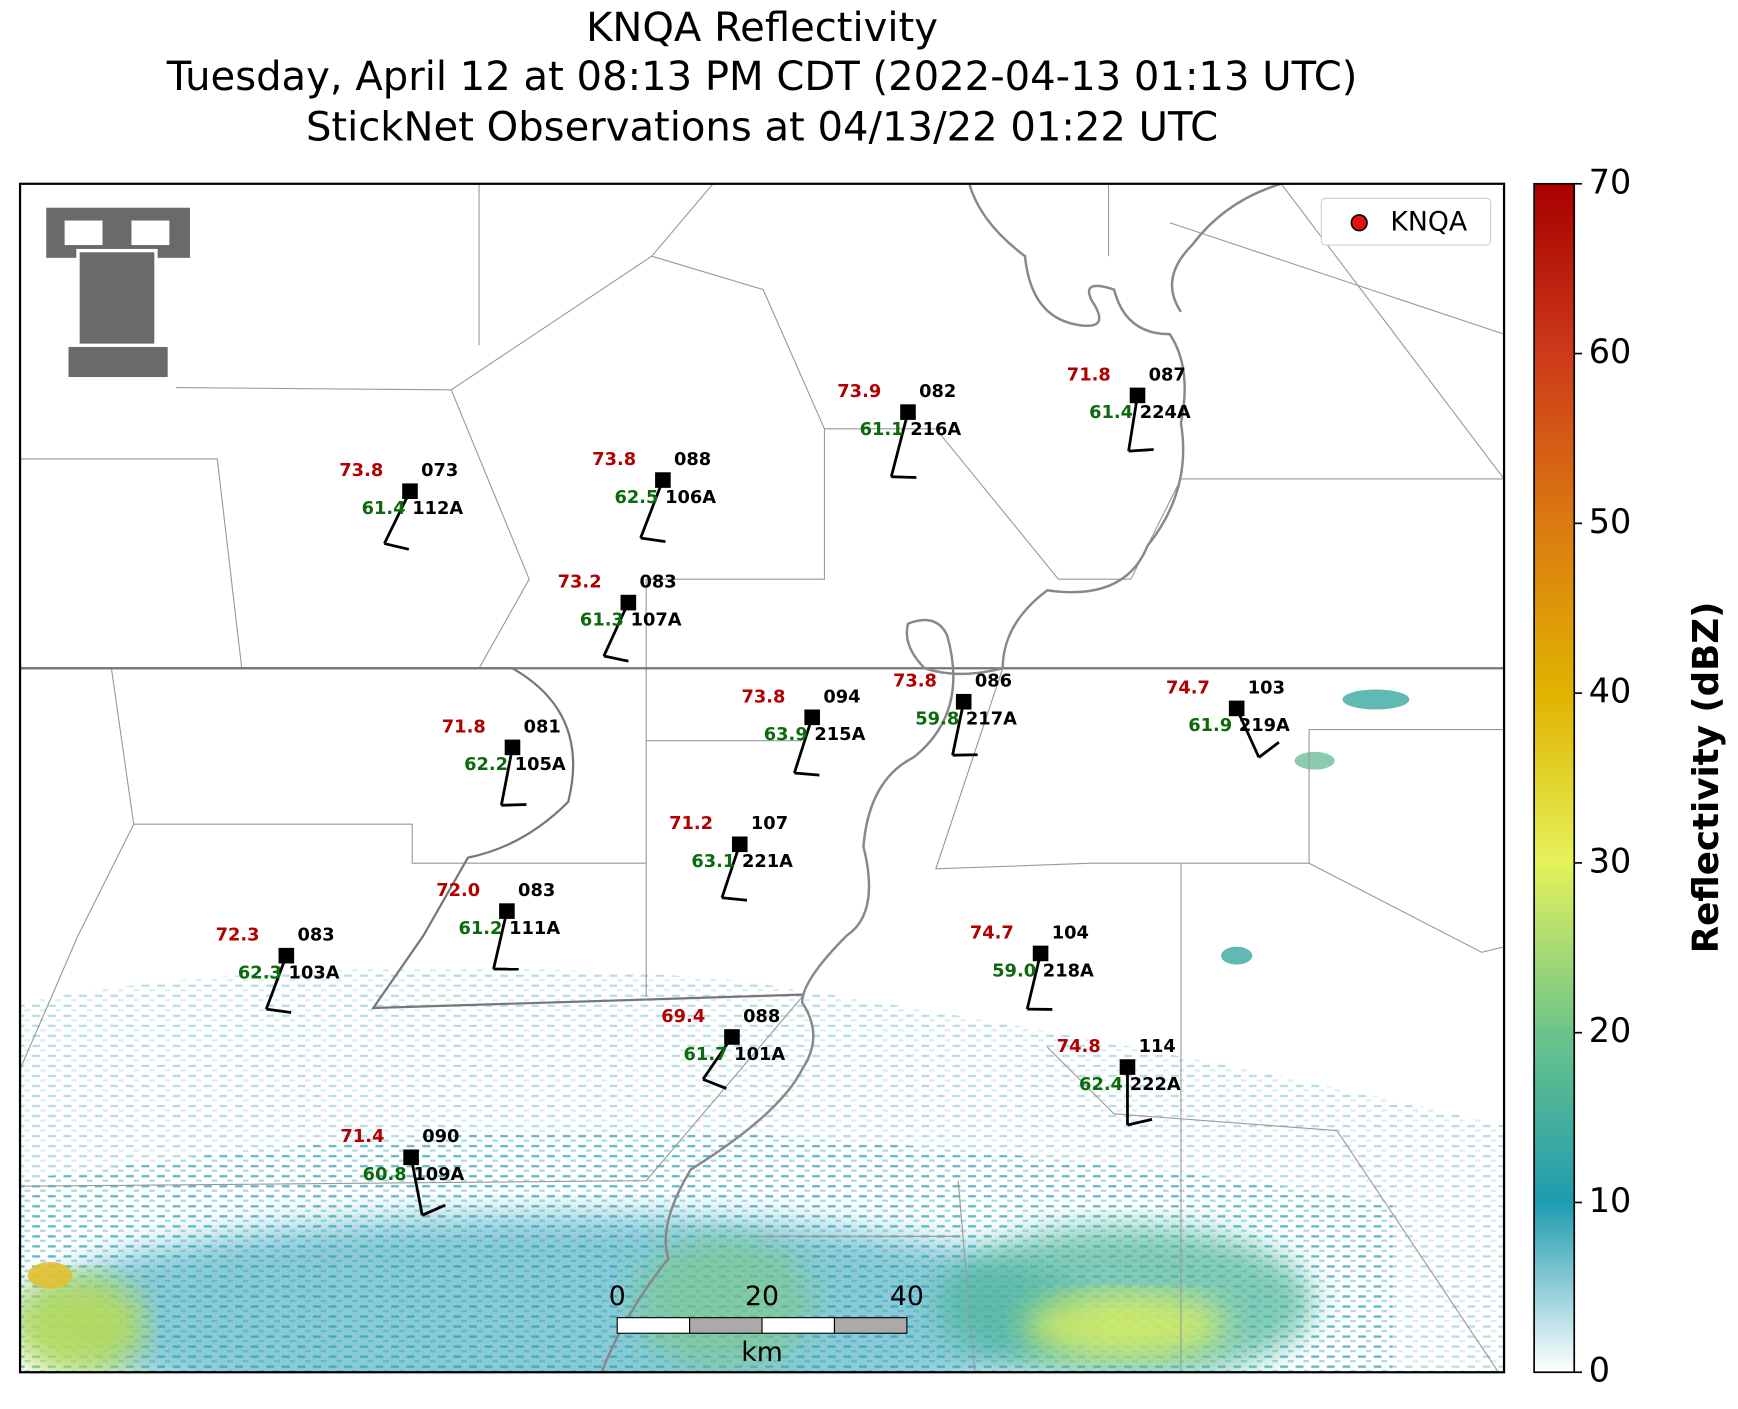  Describe the element at coordinates (118, 292) in the screenshot. I see `logo` at that location.